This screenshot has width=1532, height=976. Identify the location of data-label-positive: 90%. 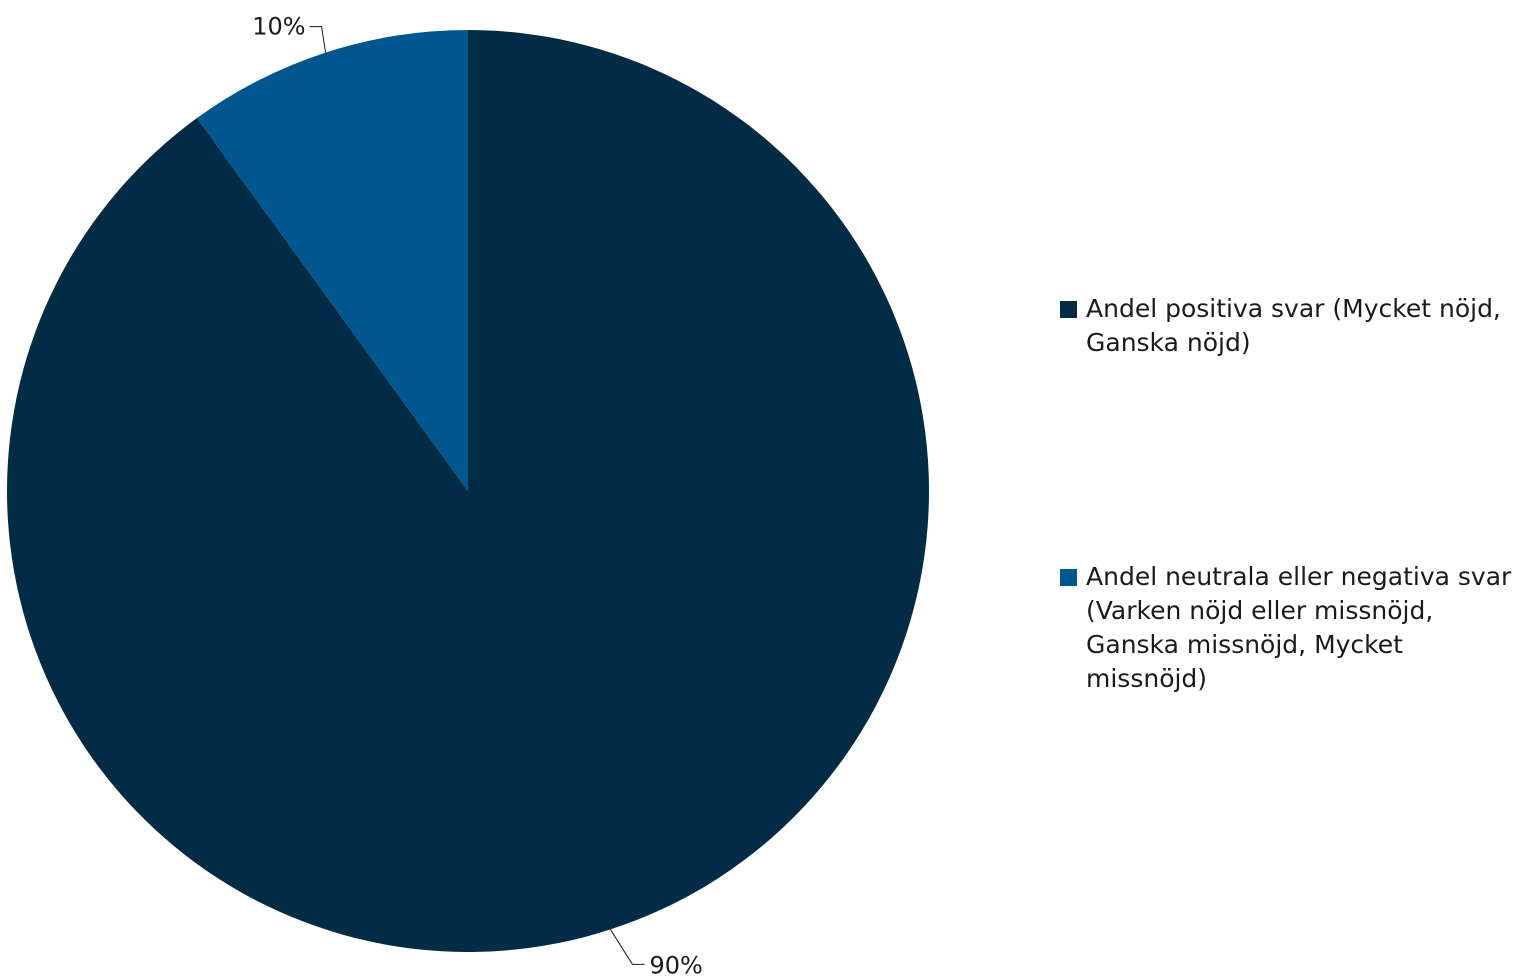
(675, 963).